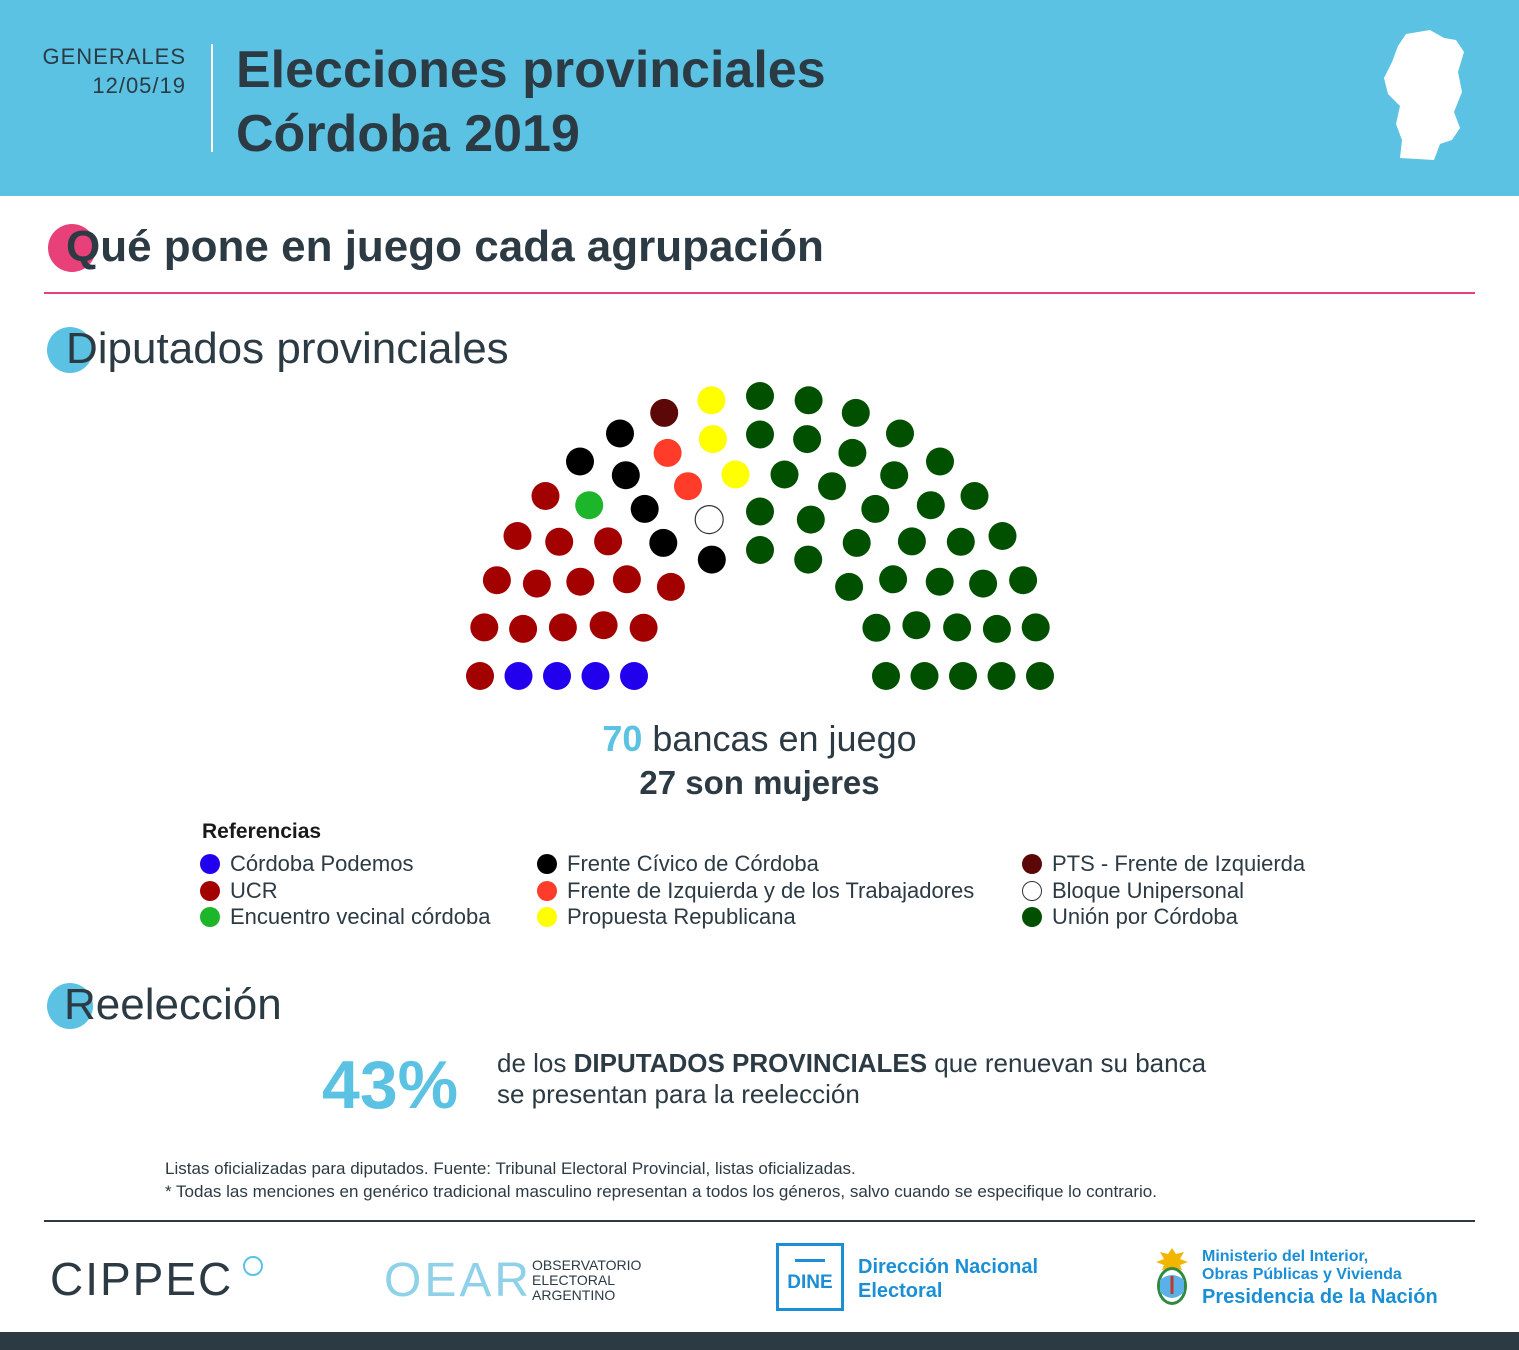  Describe the element at coordinates (948, 1279) in the screenshot. I see `dine-logo-text: Dirección Nacional Electoral` at that location.